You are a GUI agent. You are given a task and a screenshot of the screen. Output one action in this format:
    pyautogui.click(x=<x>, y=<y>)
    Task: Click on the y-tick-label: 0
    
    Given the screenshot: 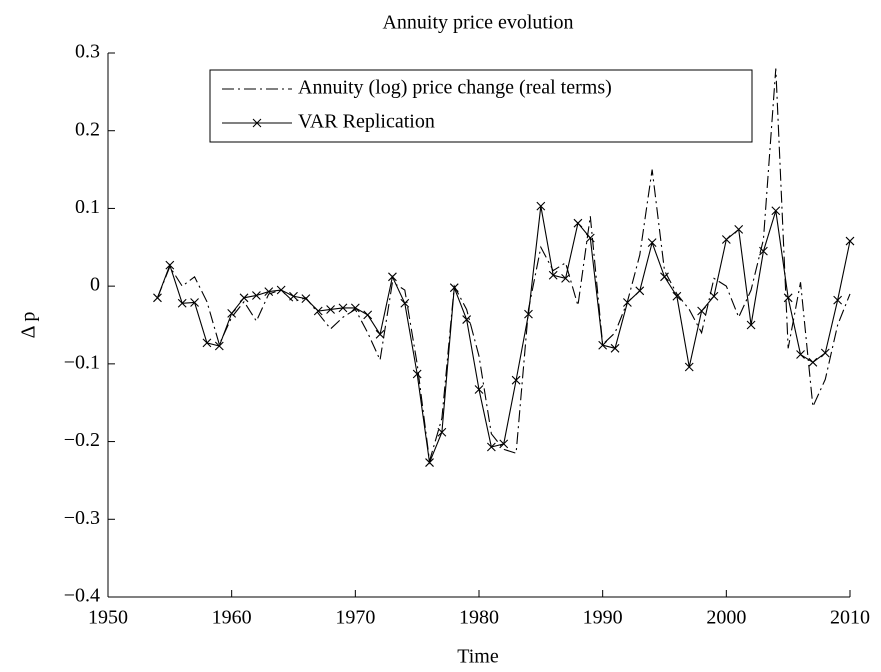 What is the action you would take?
    pyautogui.click(x=95, y=285)
    